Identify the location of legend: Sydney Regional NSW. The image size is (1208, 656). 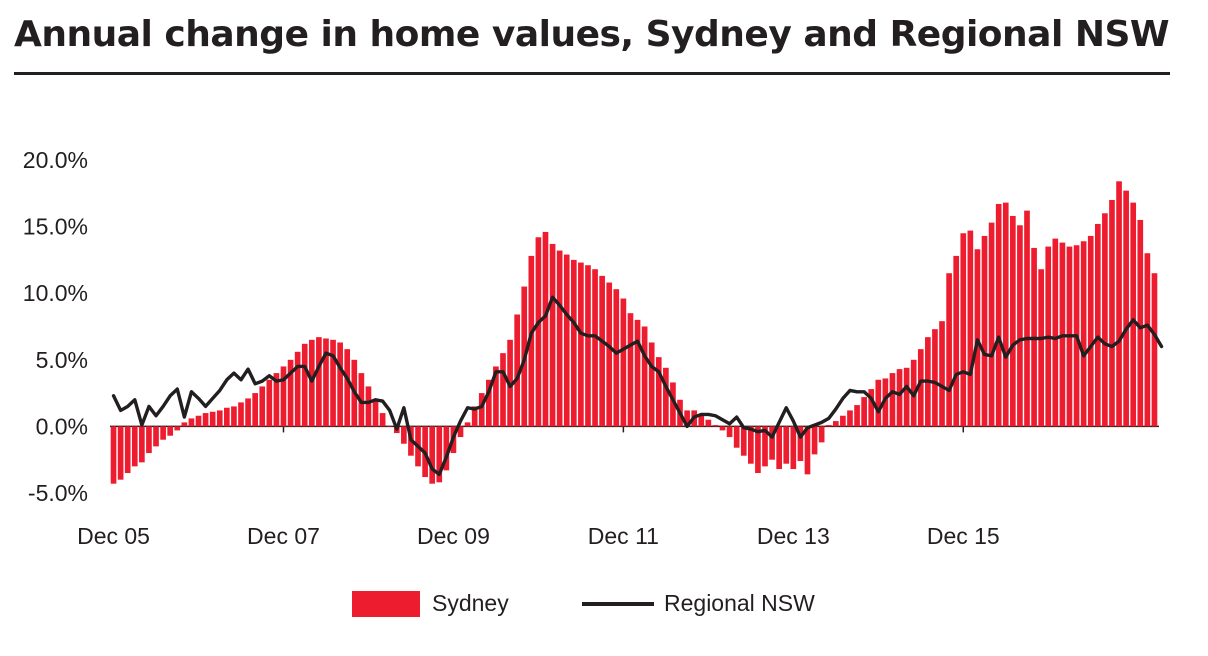
(604, 607).